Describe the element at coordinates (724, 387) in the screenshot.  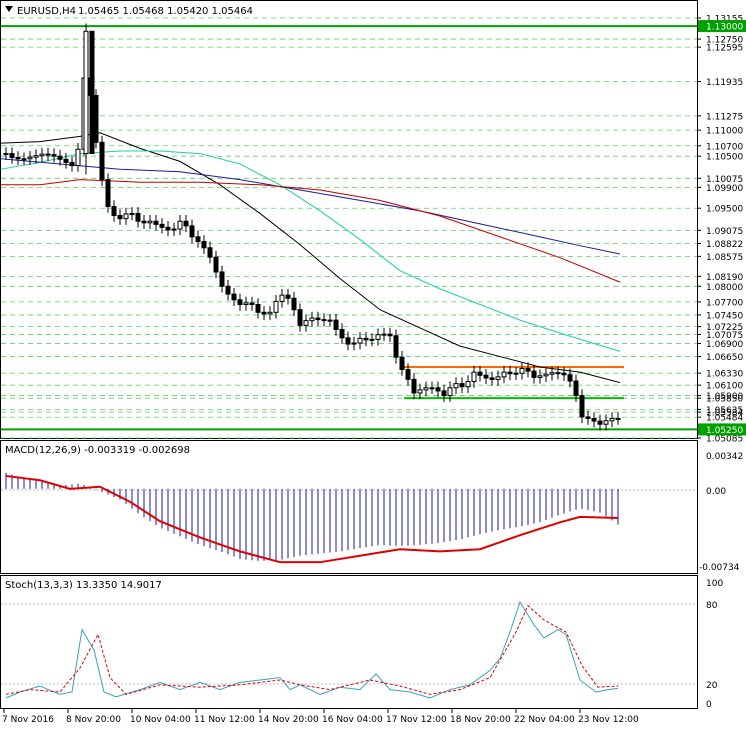
I see `price-label: 1.06100` at that location.